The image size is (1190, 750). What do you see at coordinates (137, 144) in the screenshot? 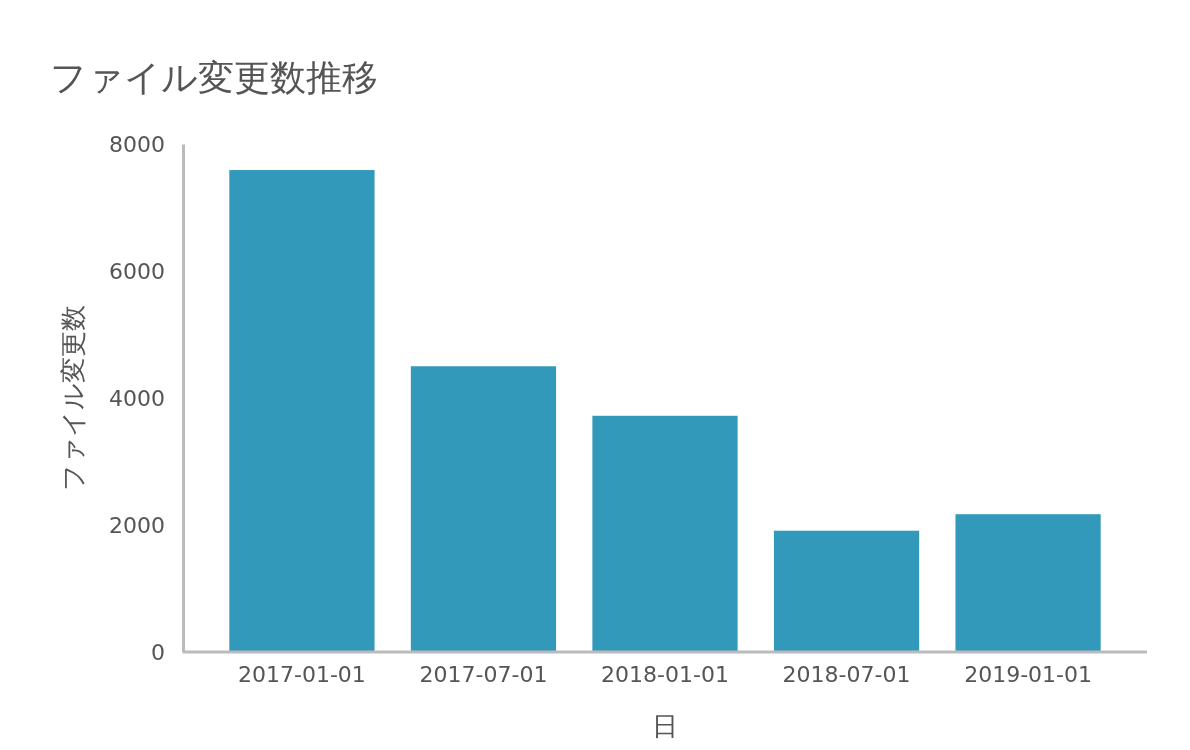
I see `y-tick-label: 8000` at bounding box center [137, 144].